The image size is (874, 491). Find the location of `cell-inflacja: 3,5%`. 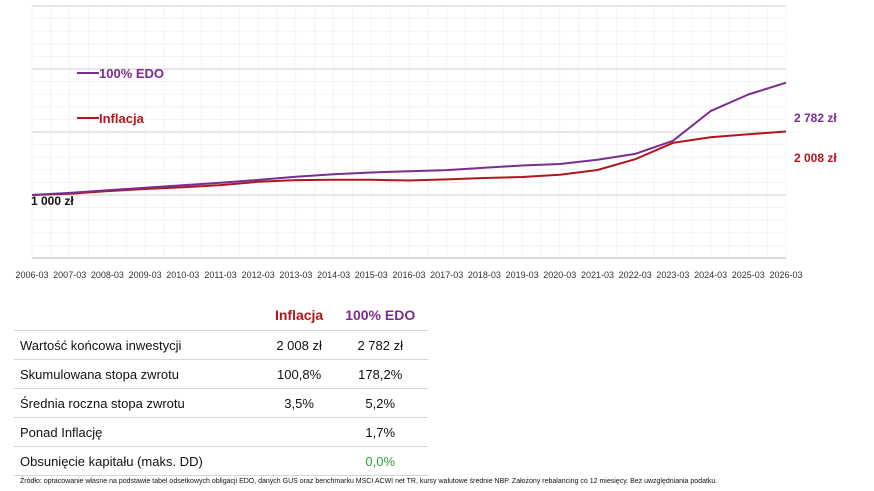

cell-inflacja: 3,5% is located at coordinates (299, 403).